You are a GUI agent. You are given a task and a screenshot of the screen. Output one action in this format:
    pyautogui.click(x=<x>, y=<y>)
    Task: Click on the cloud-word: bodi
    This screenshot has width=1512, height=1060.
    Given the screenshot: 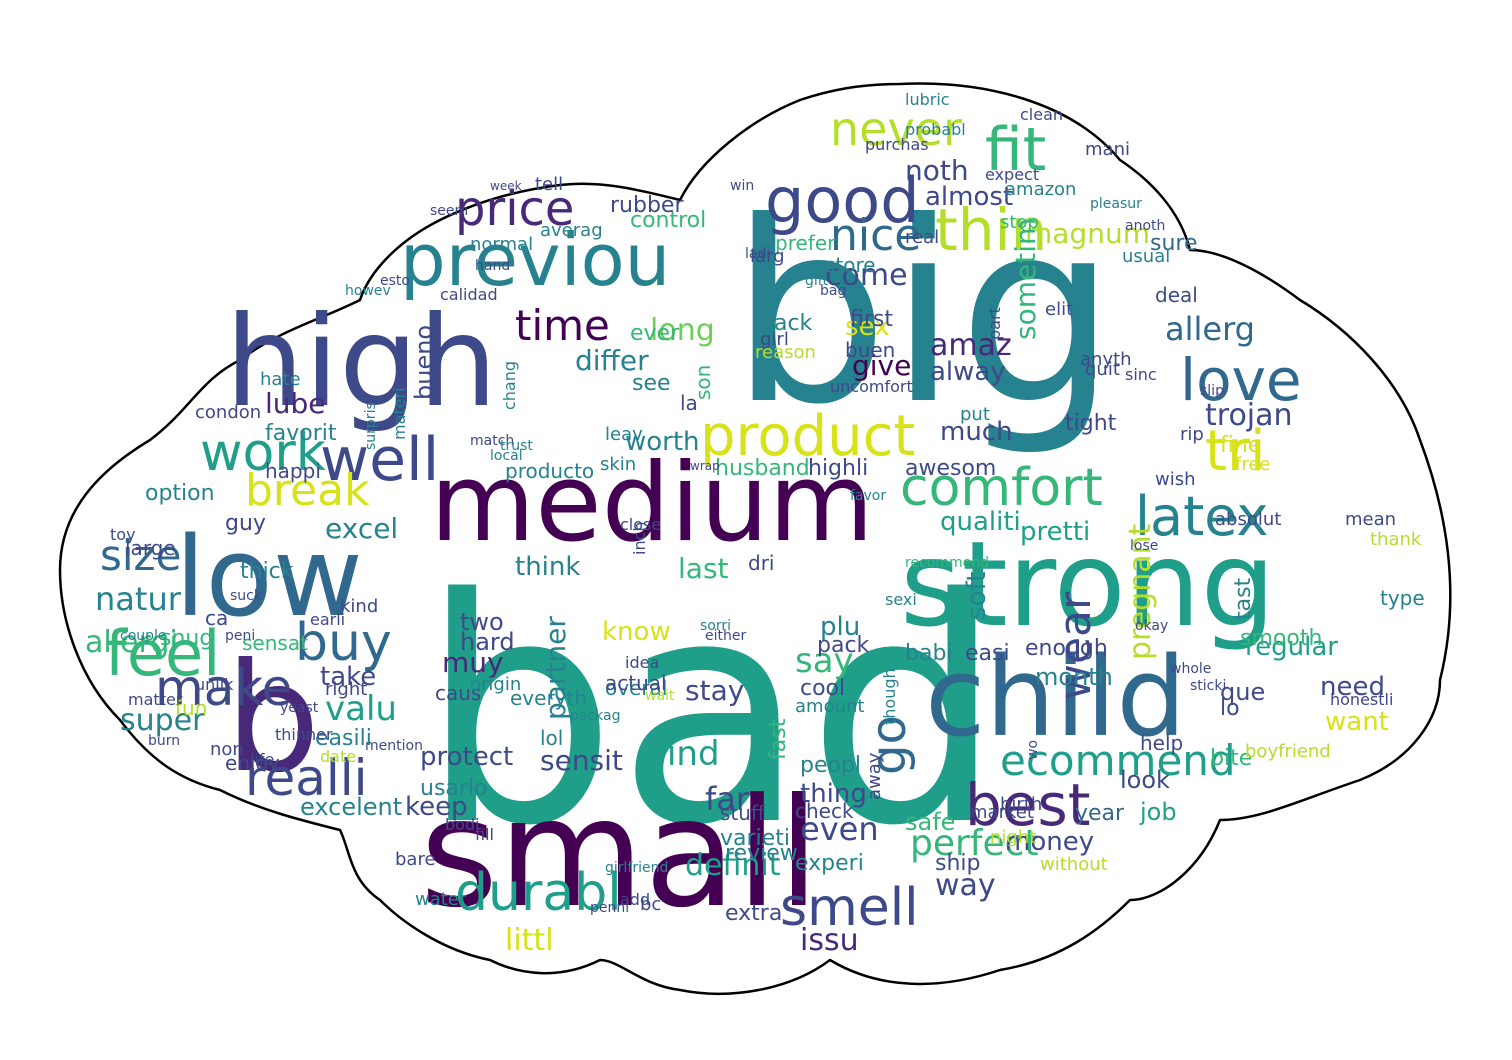 What is the action you would take?
    pyautogui.click(x=462, y=824)
    